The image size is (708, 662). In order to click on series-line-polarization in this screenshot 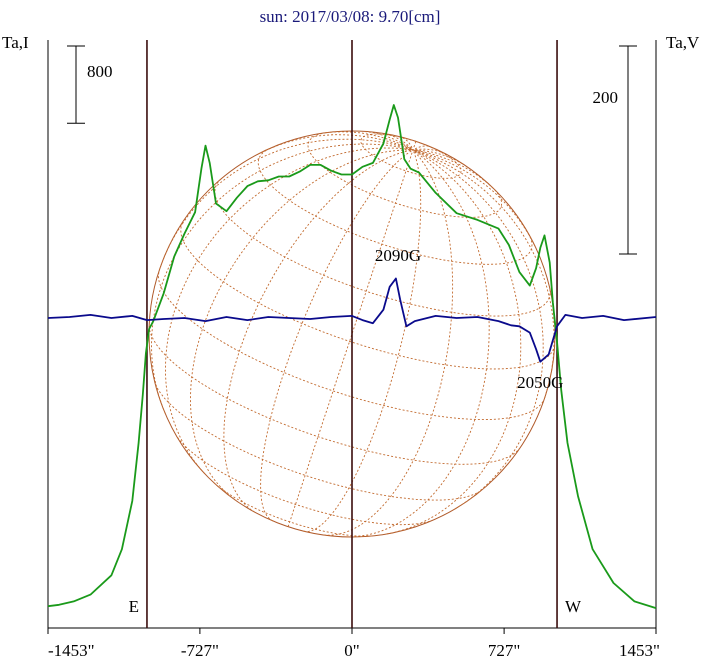, I will do `click(352, 320)`.